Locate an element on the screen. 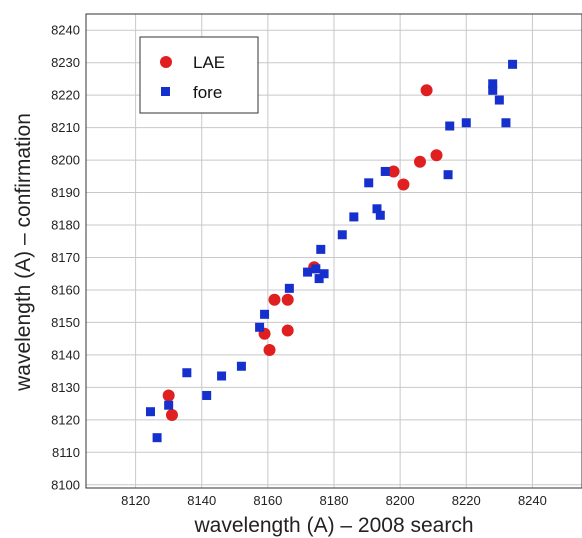  legend-label-lae: LAE is located at coordinates (209, 62).